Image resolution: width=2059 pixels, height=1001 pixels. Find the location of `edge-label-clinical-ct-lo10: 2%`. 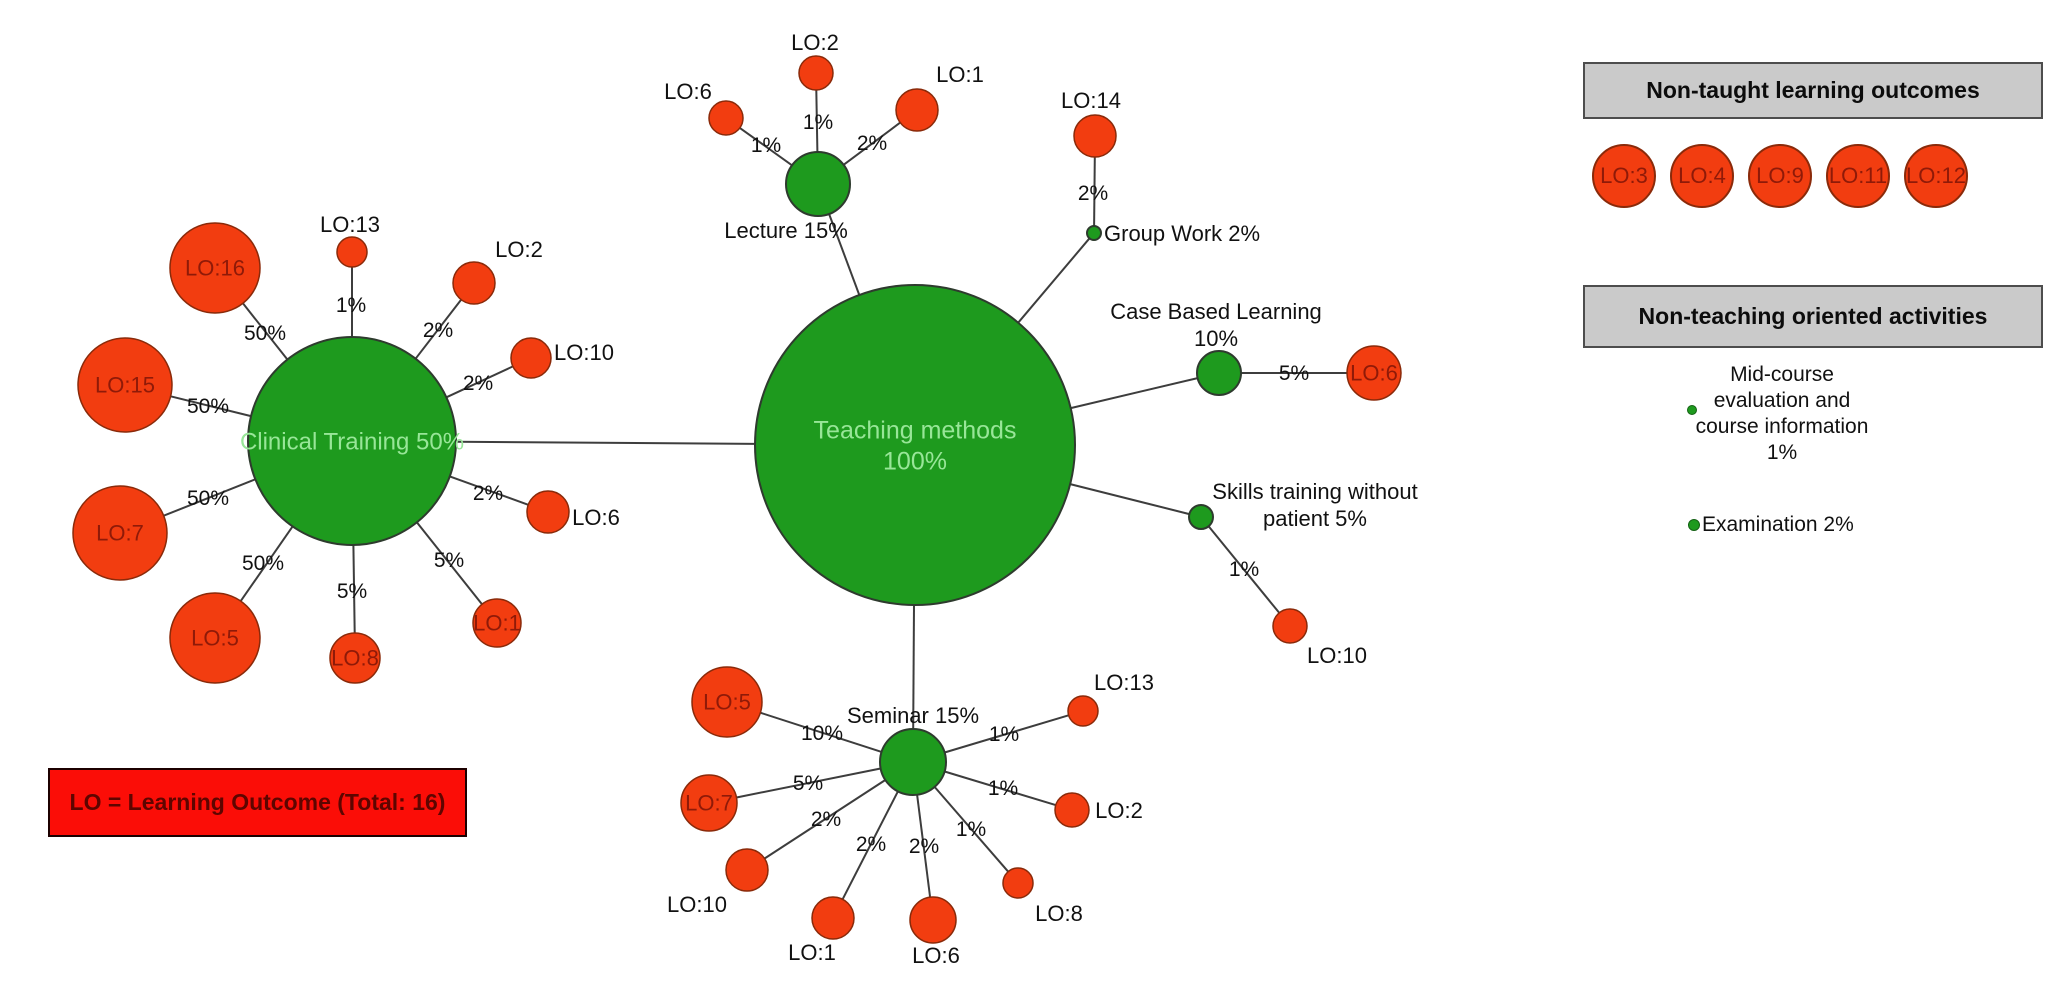

edge-label-clinical-ct-lo10: 2% is located at coordinates (478, 383).